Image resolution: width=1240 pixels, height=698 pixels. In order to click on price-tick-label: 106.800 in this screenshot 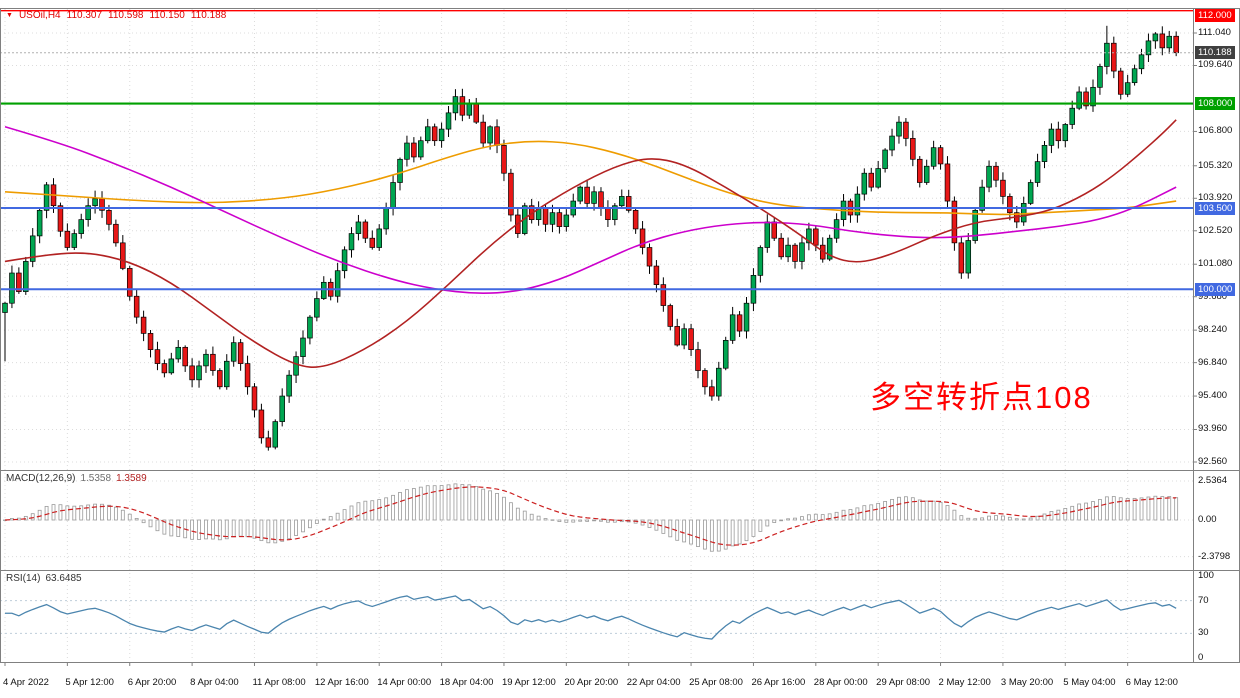, I will do `click(1215, 131)`.